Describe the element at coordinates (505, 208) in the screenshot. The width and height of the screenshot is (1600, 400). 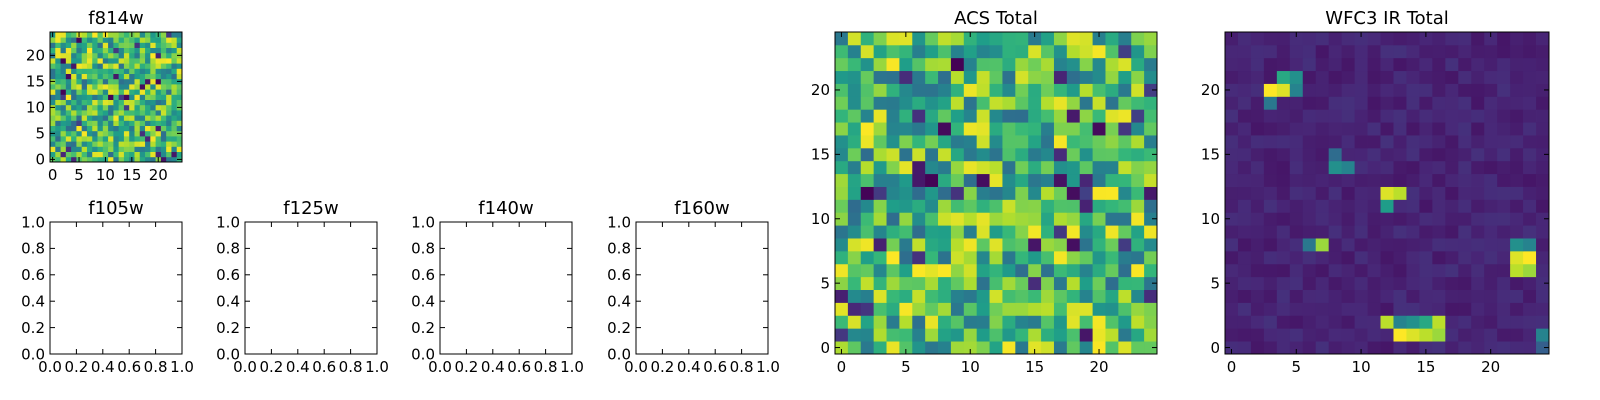
I see `panel-title: f140w` at that location.